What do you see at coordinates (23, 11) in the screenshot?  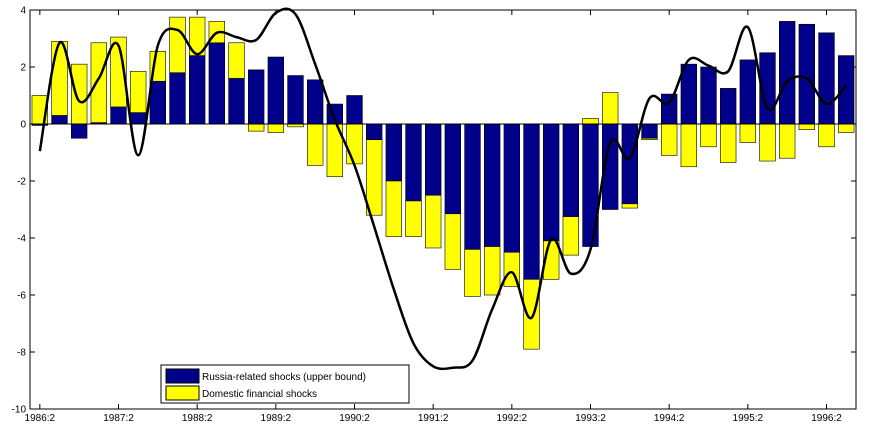 I see `y-tick-label: 4` at bounding box center [23, 11].